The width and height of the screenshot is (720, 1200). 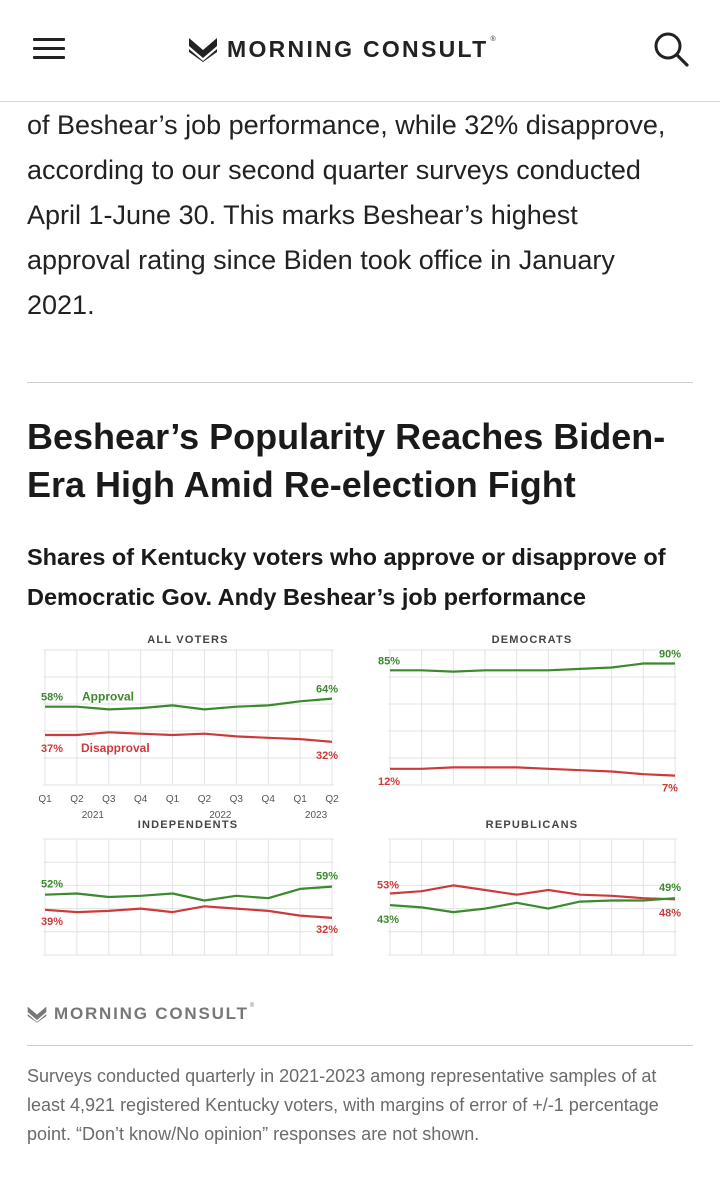 What do you see at coordinates (670, 655) in the screenshot?
I see `data-label-end: 90%` at bounding box center [670, 655].